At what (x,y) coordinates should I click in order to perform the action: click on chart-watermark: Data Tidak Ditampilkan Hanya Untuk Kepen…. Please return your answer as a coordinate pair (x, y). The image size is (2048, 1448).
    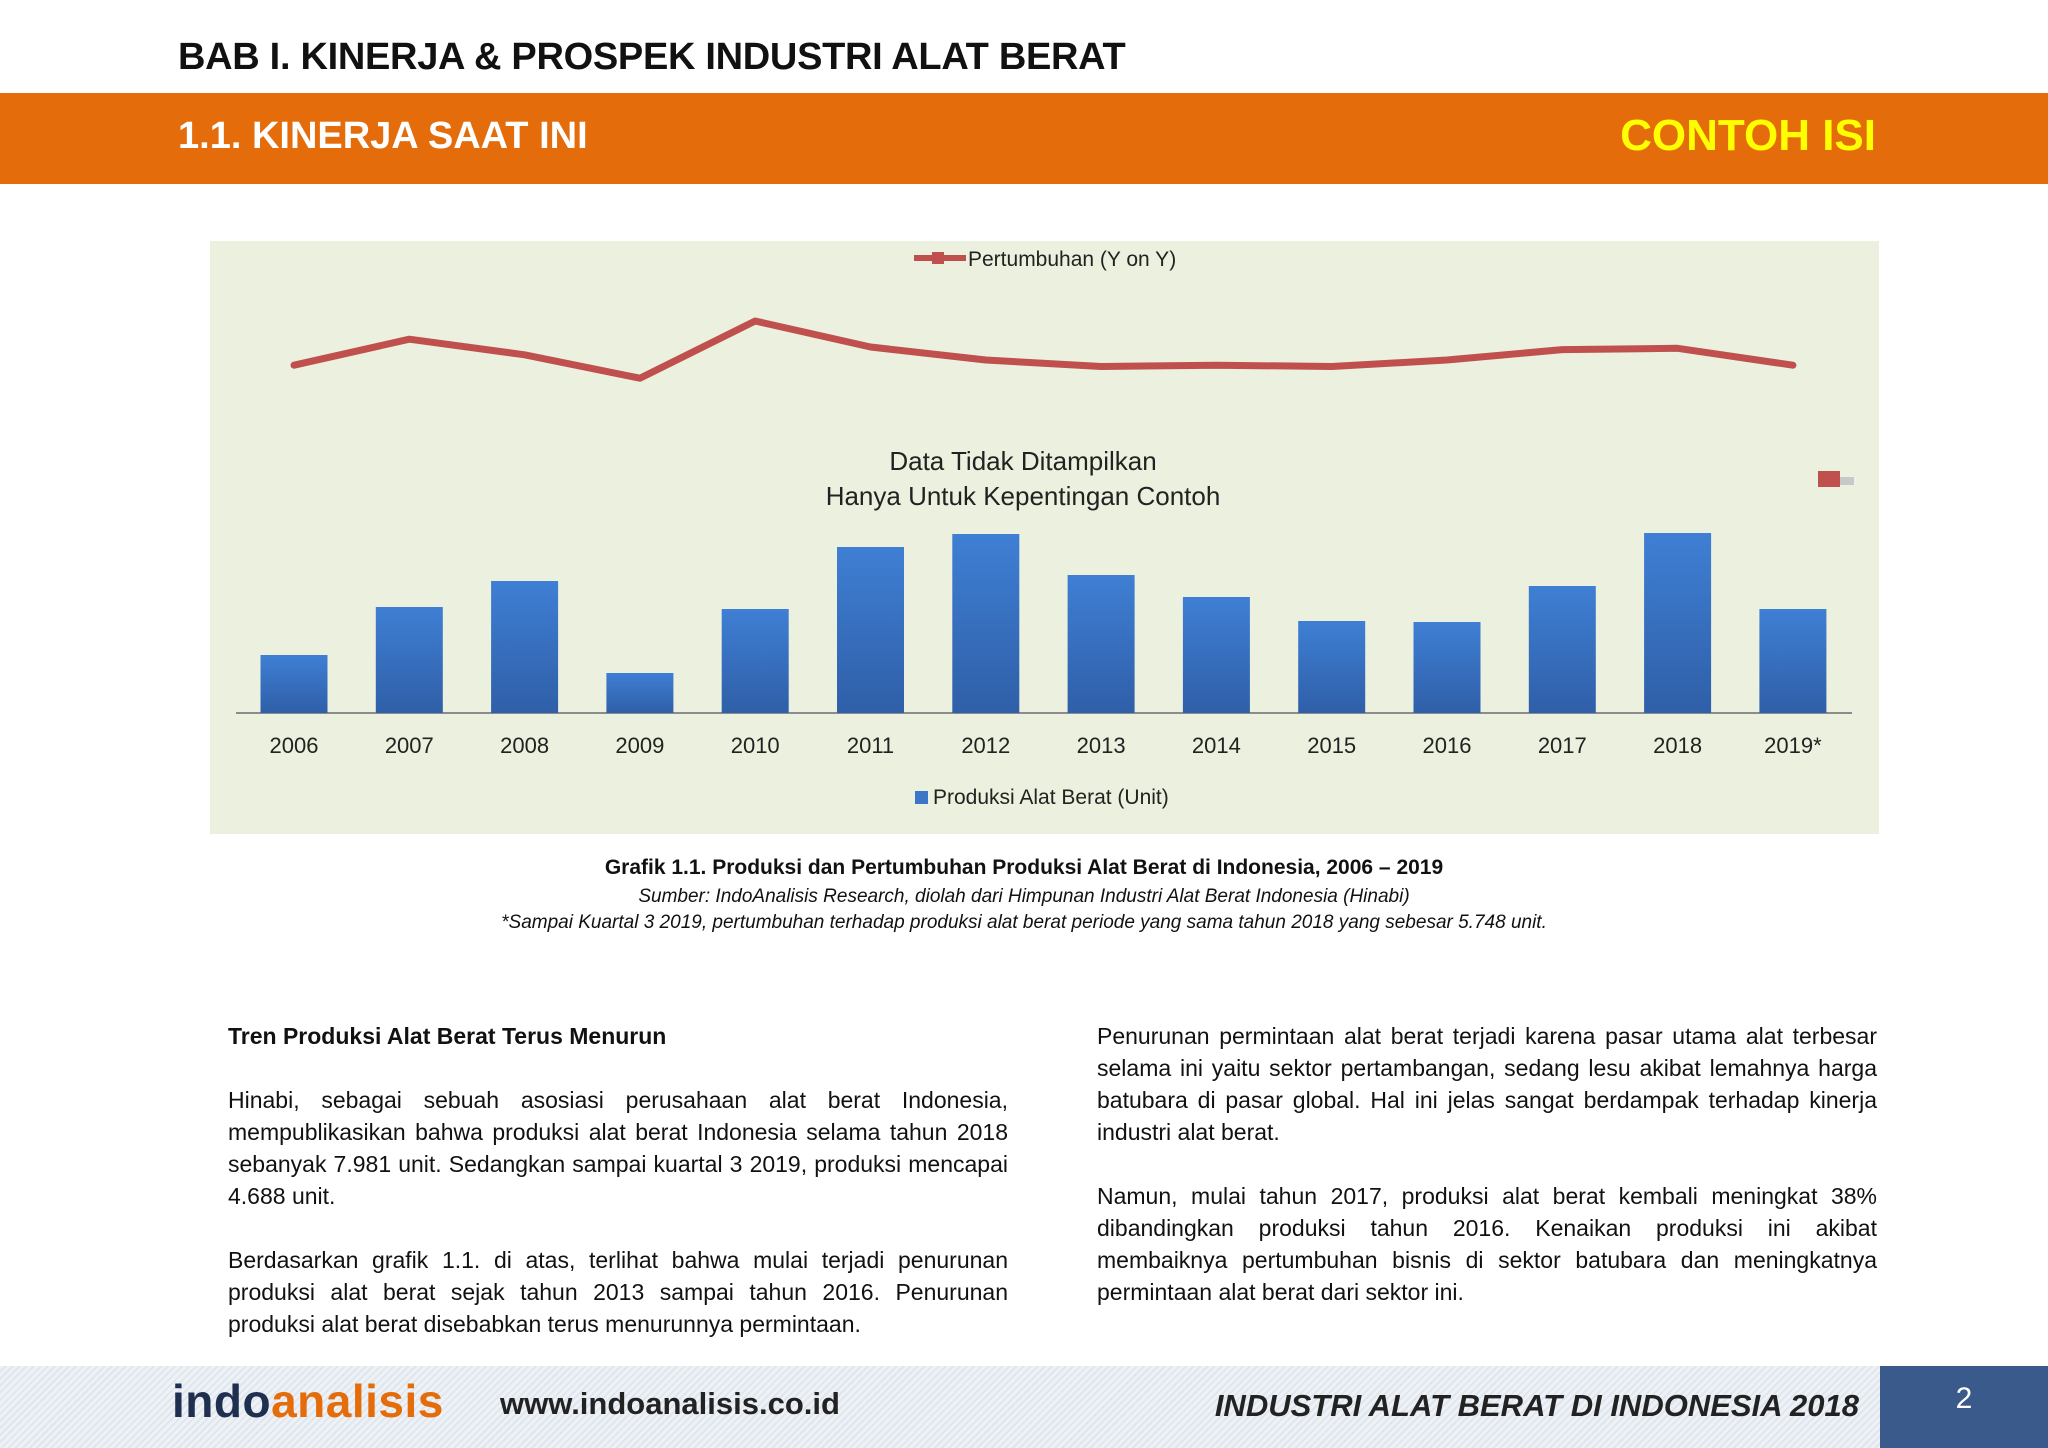
    Looking at the image, I should click on (1023, 479).